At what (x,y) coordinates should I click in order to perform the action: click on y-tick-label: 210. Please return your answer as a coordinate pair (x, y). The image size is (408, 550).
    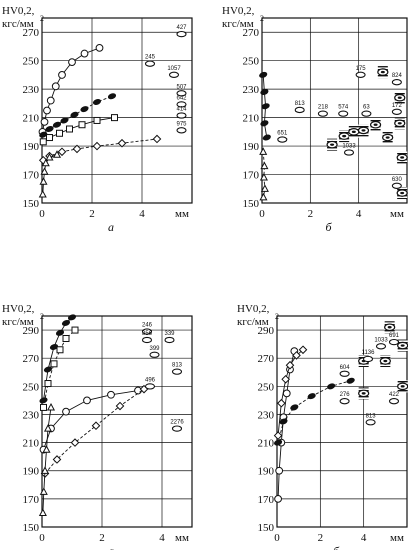
    Looking at the image, I should click on (31, 119).